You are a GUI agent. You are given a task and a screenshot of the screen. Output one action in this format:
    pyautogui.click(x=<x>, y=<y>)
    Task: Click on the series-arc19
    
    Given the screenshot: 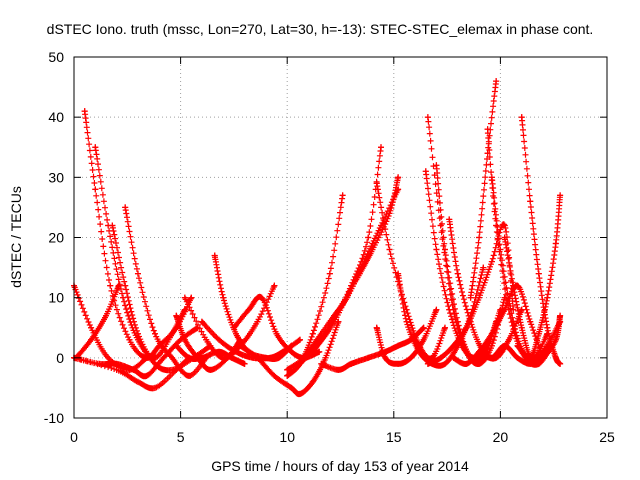 What is the action you would take?
    pyautogui.click(x=343, y=279)
    